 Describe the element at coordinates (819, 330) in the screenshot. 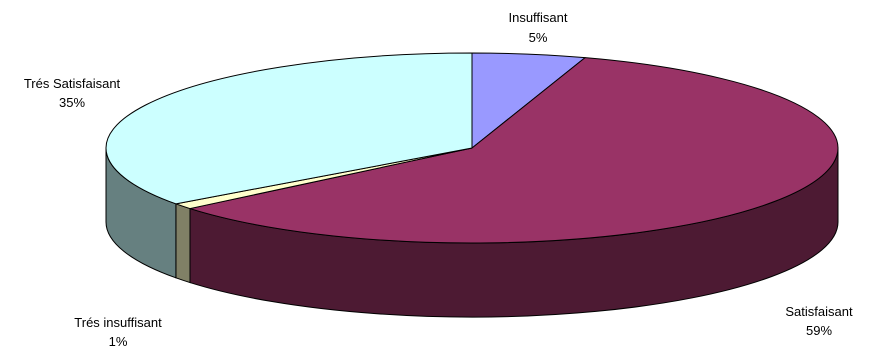

I see `slice-percent-satisfaisant: 59%` at that location.